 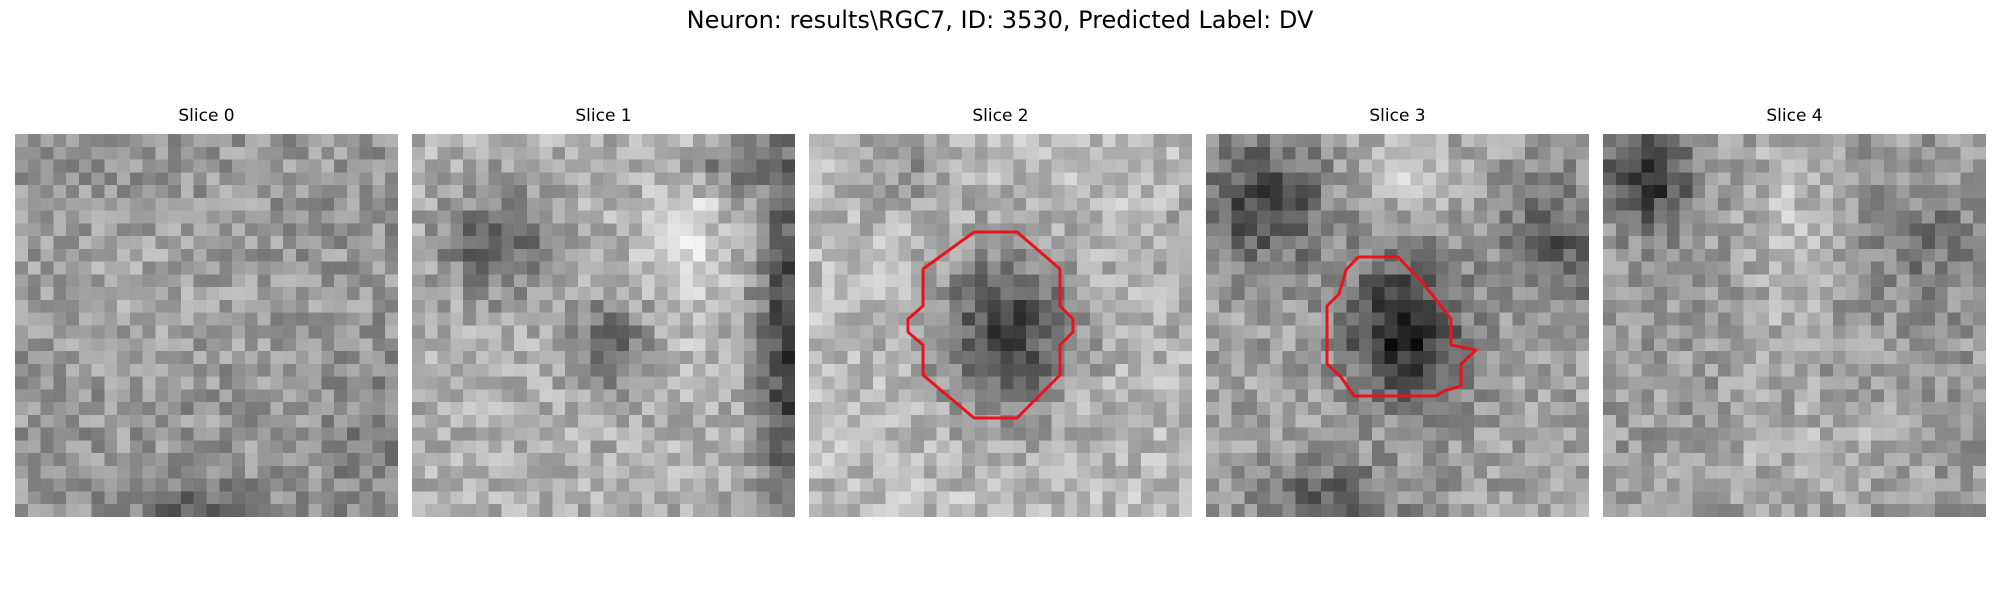 I want to click on slice-4-title: Slice 4, so click(x=1794, y=116).